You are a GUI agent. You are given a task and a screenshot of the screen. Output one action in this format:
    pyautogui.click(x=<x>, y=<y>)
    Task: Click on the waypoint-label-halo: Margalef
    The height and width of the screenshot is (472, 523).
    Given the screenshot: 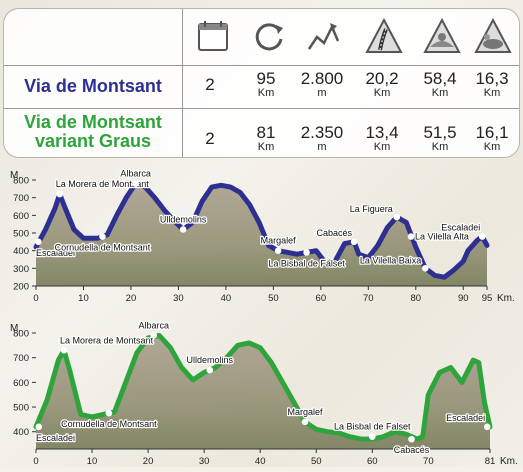 What is the action you would take?
    pyautogui.click(x=306, y=412)
    